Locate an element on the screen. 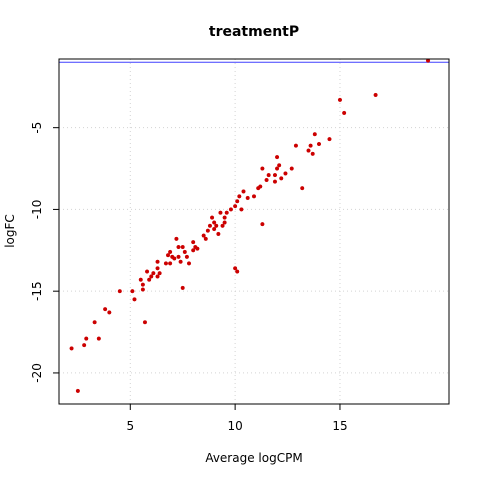  x-tick-label: 10 is located at coordinates (234, 426).